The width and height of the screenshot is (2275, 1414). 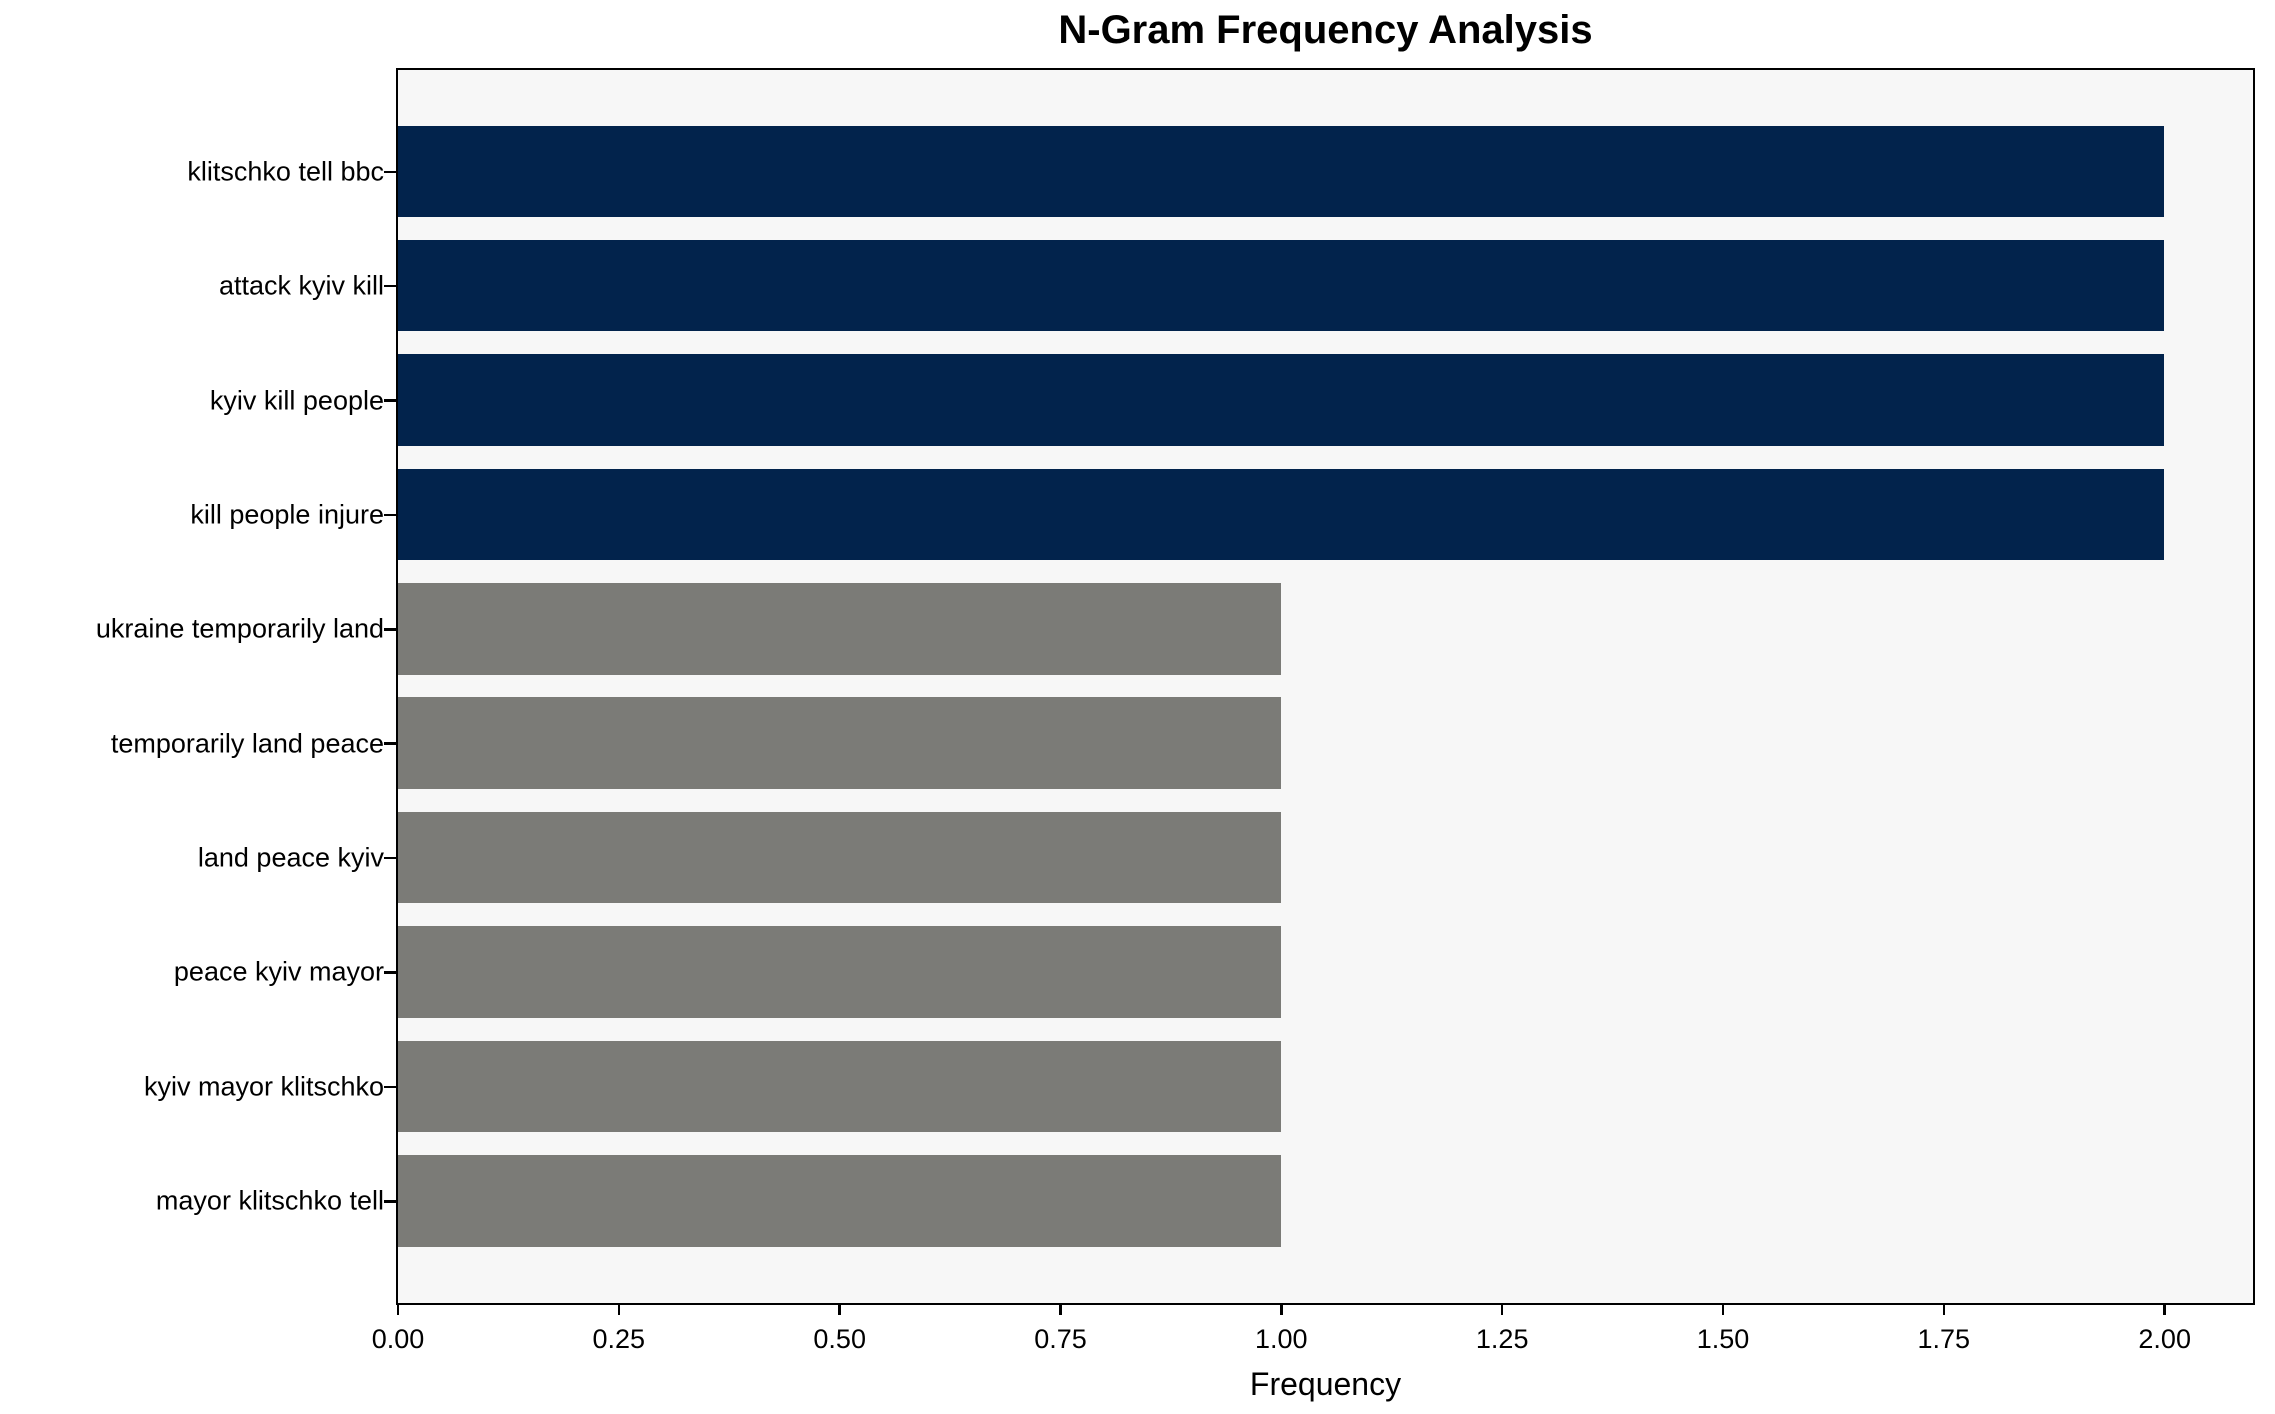 What do you see at coordinates (1060, 1339) in the screenshot?
I see `x-tick-label: 0.75` at bounding box center [1060, 1339].